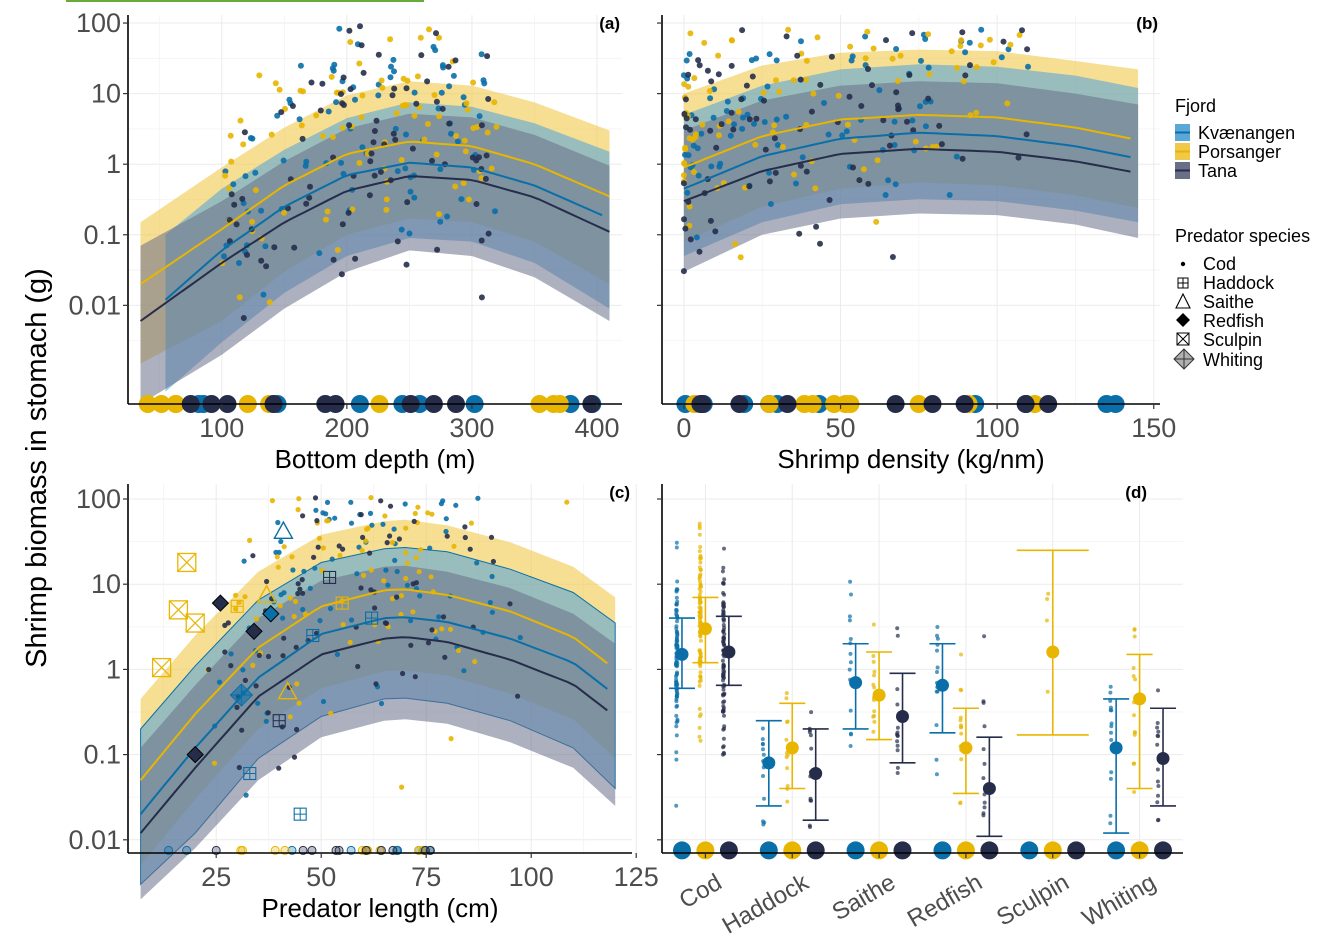 The height and width of the screenshot is (936, 1338). I want to click on x-tick-label: 50, so click(321, 877).